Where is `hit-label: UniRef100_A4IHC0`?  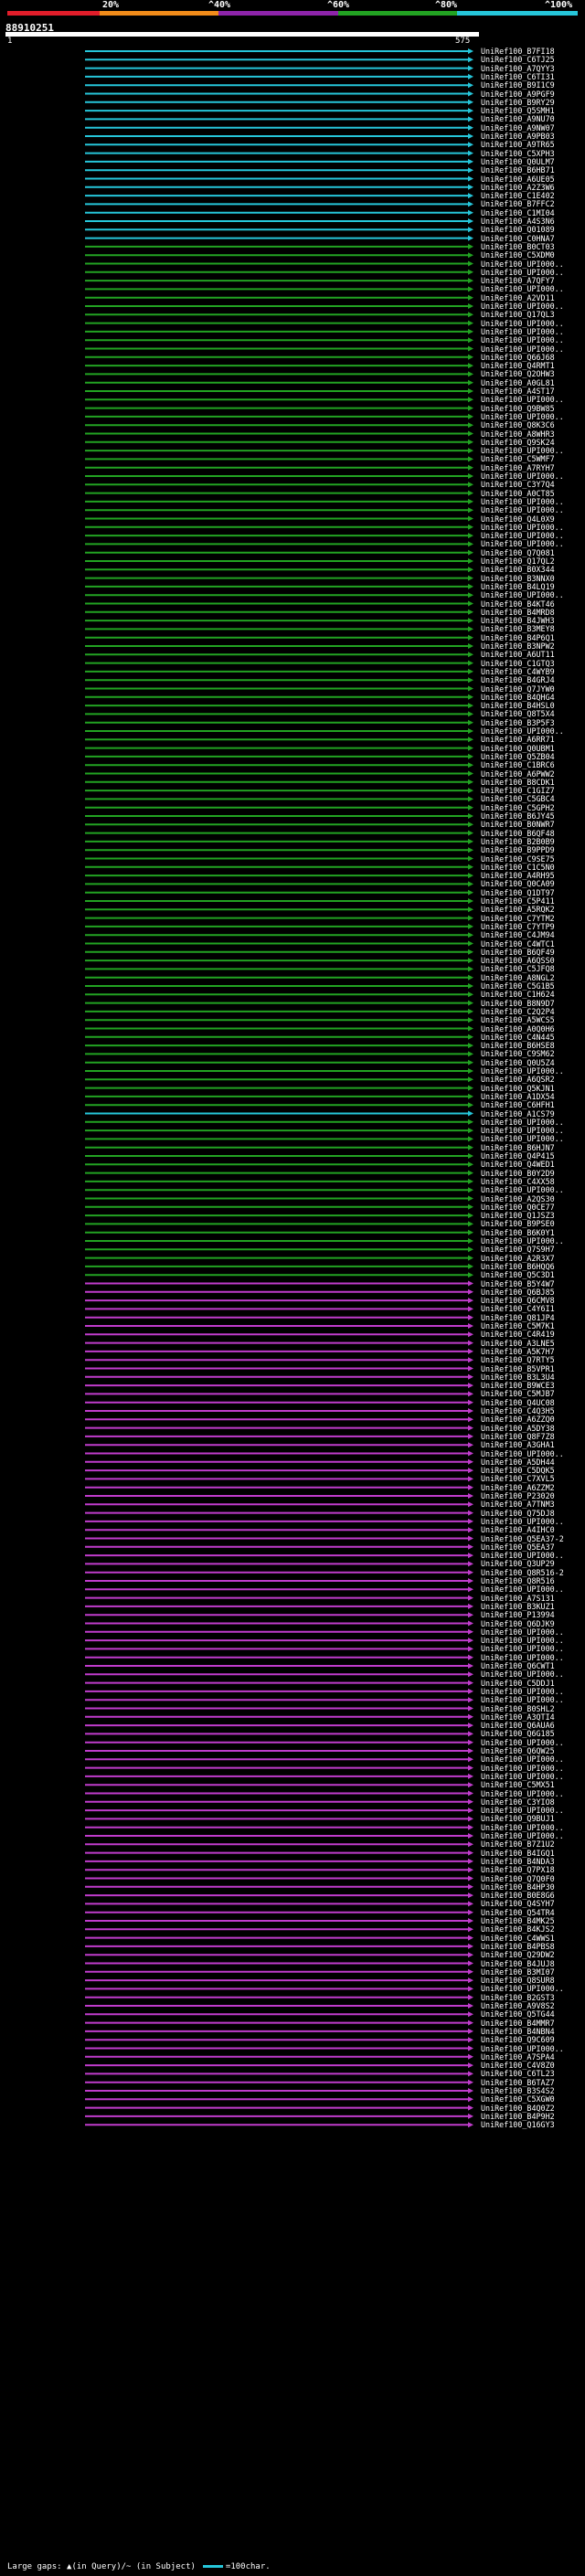 hit-label: UniRef100_A4IHC0 is located at coordinates (518, 1530).